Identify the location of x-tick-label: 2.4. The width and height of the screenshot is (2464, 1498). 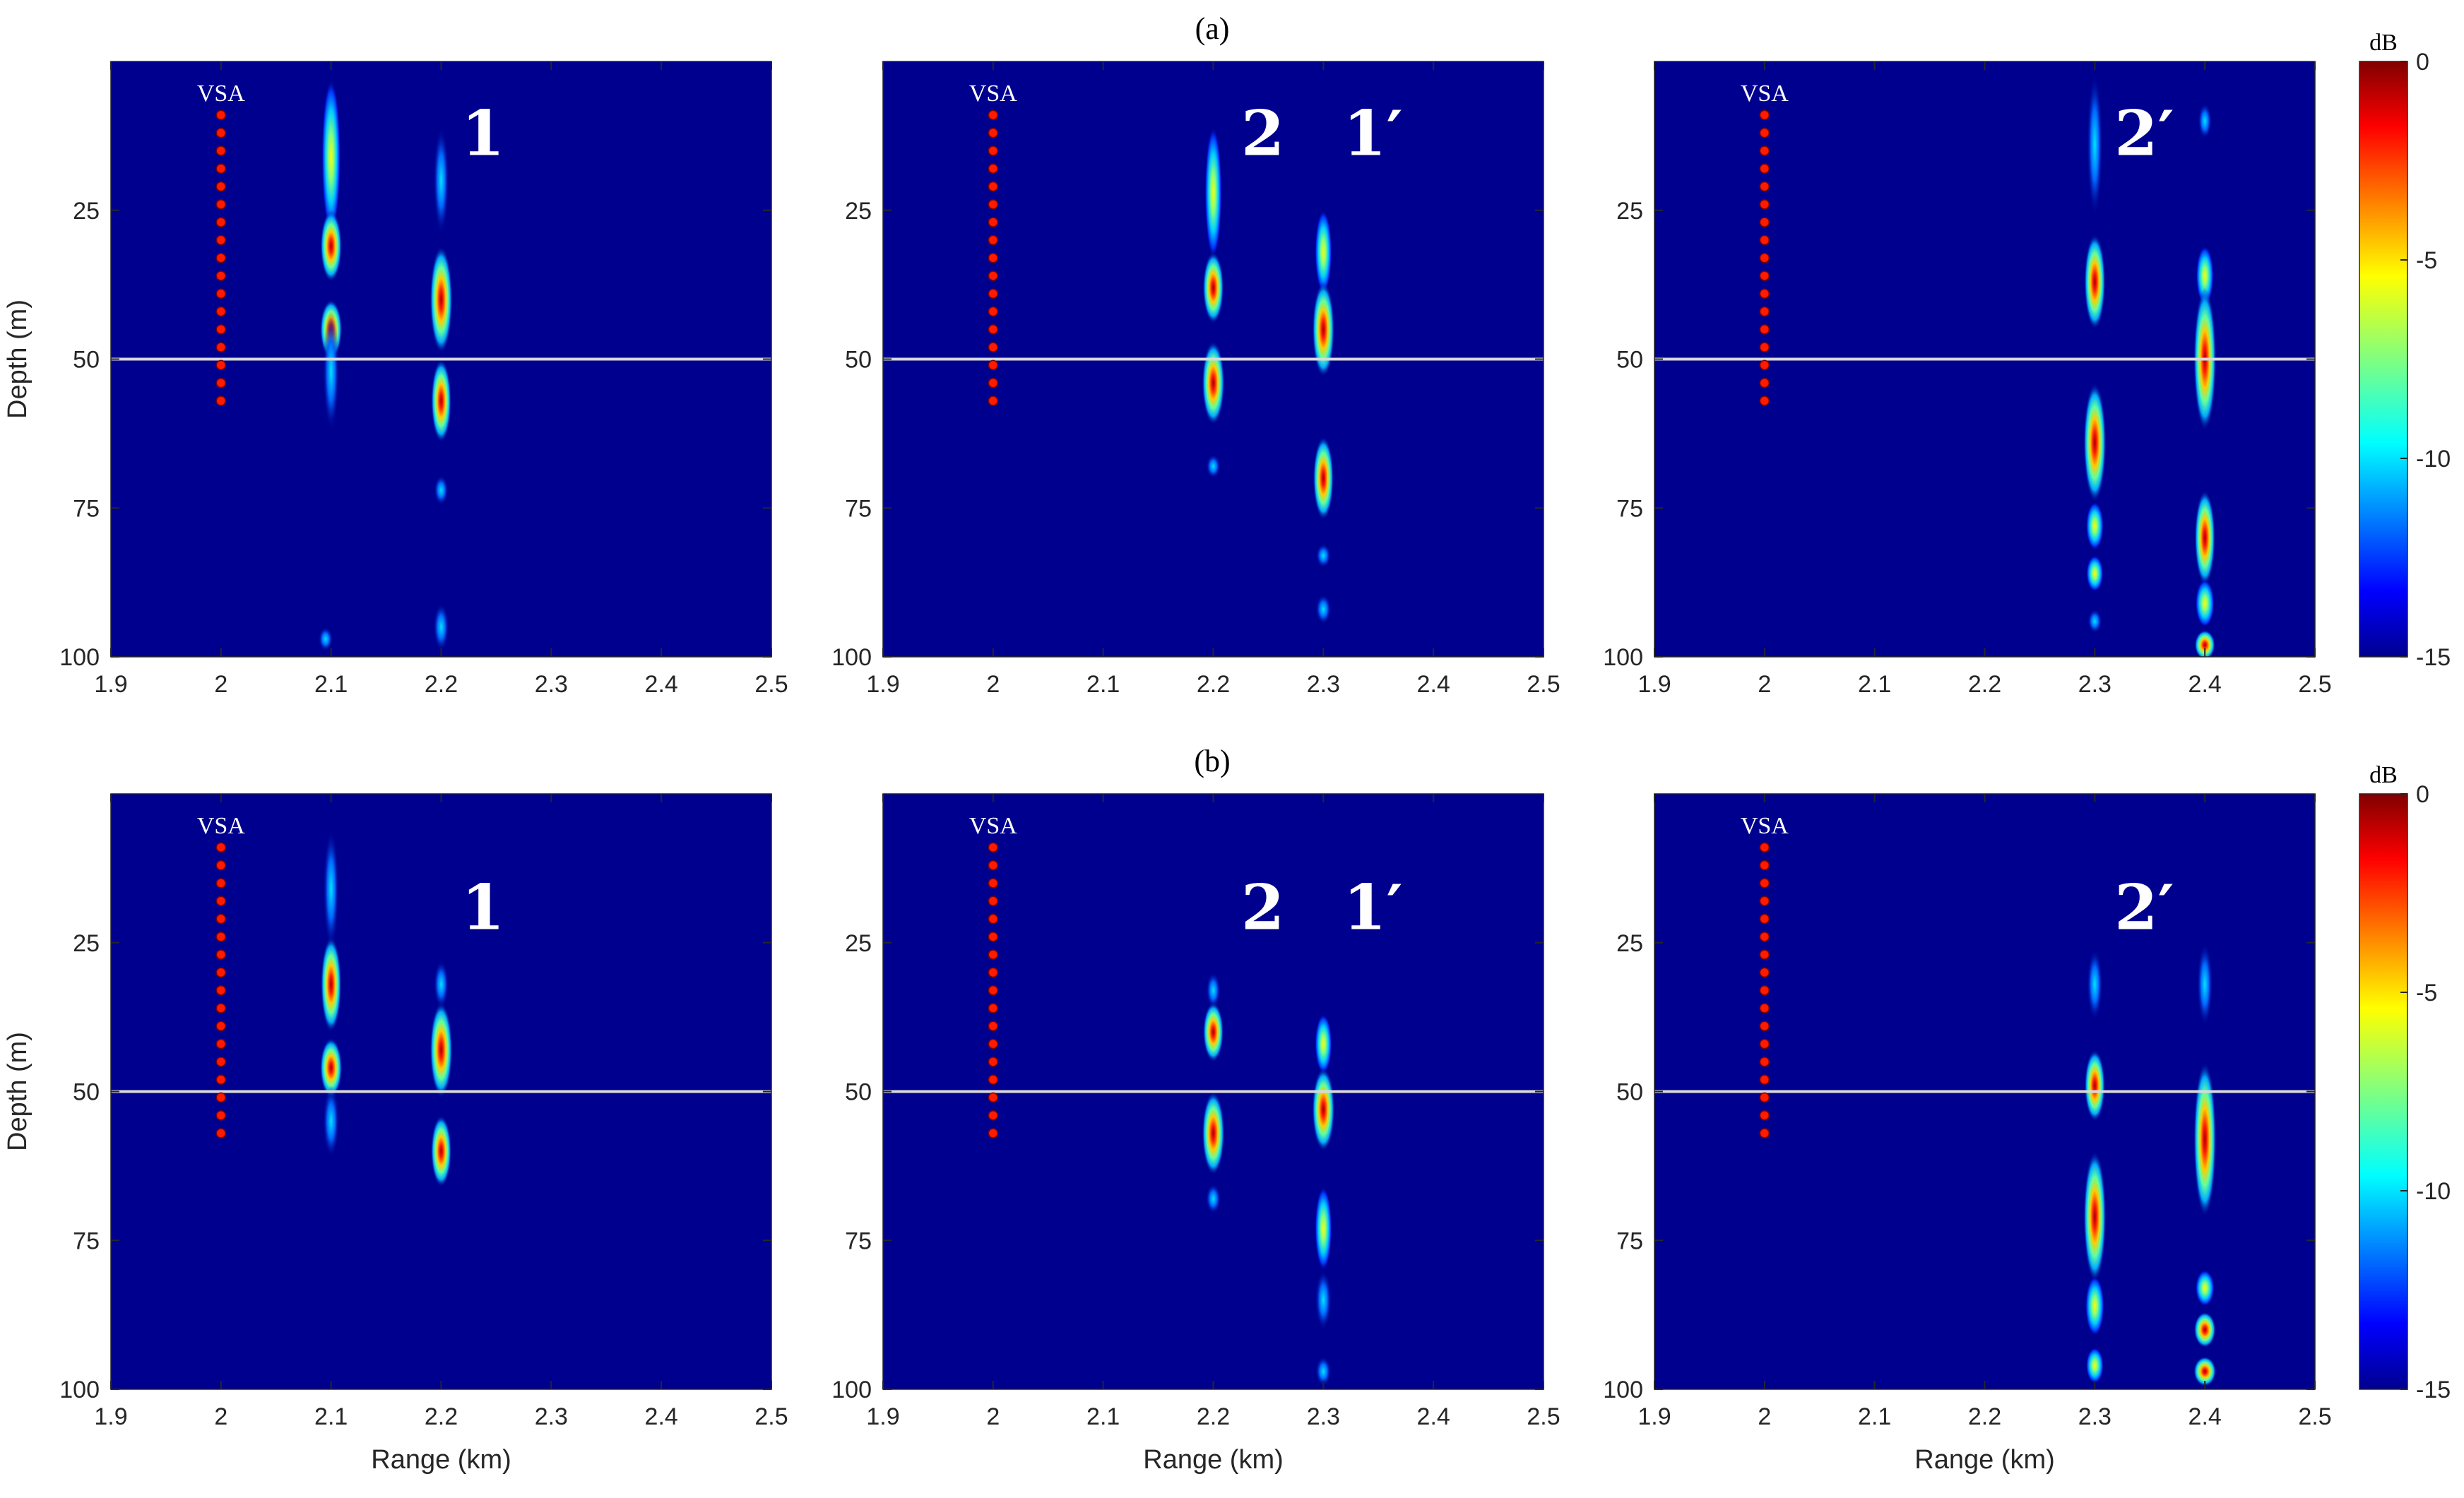
(1433, 684).